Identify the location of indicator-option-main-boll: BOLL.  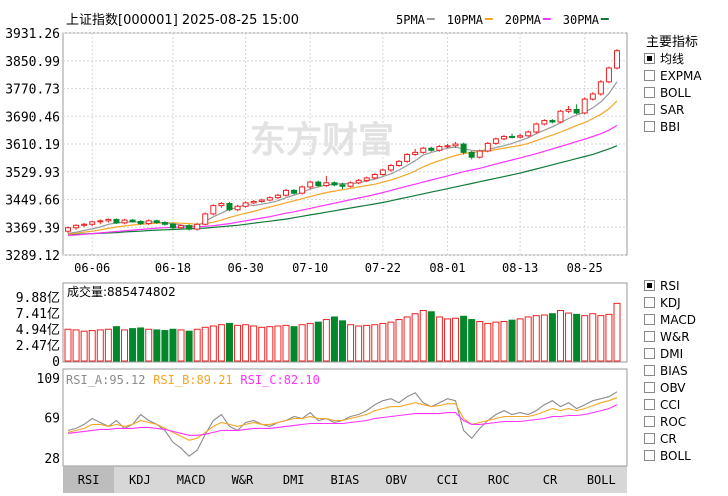
(667, 93).